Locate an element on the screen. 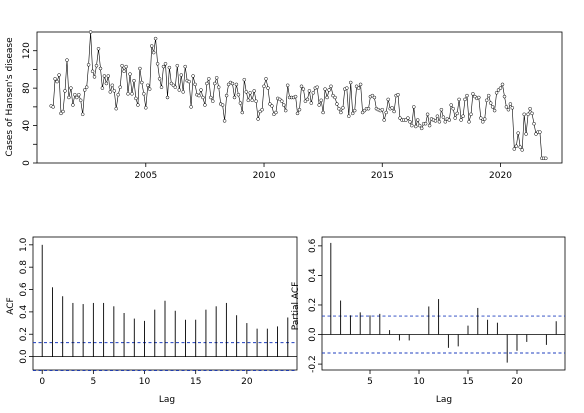 The image size is (584, 413). acf-x-tick-label: 0 is located at coordinates (42, 382).